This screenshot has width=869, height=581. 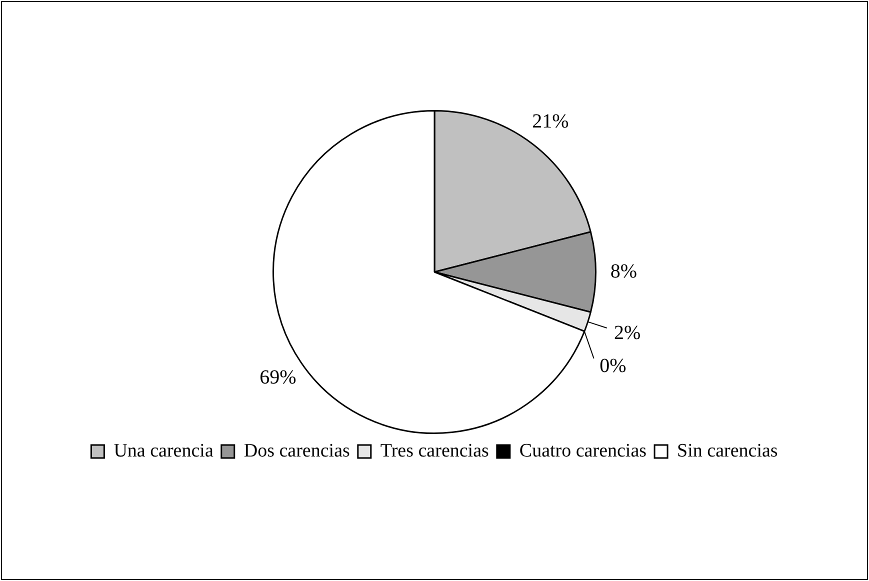 What do you see at coordinates (550, 121) in the screenshot?
I see `data-label: 21%` at bounding box center [550, 121].